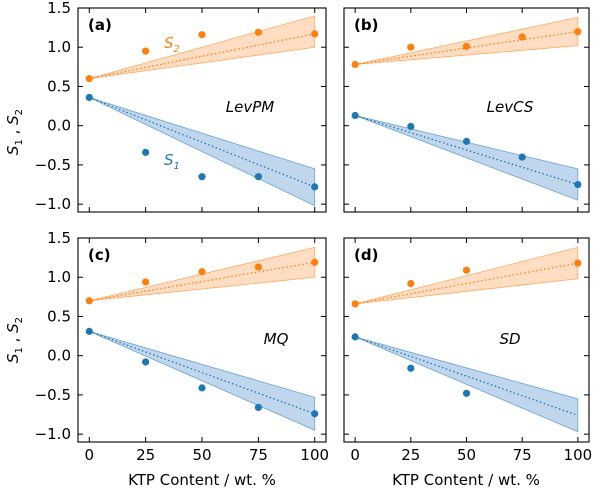 The image size is (593, 492). What do you see at coordinates (14, 340) in the screenshot?
I see `ylabel-bottom: S1 , S2` at bounding box center [14, 340].